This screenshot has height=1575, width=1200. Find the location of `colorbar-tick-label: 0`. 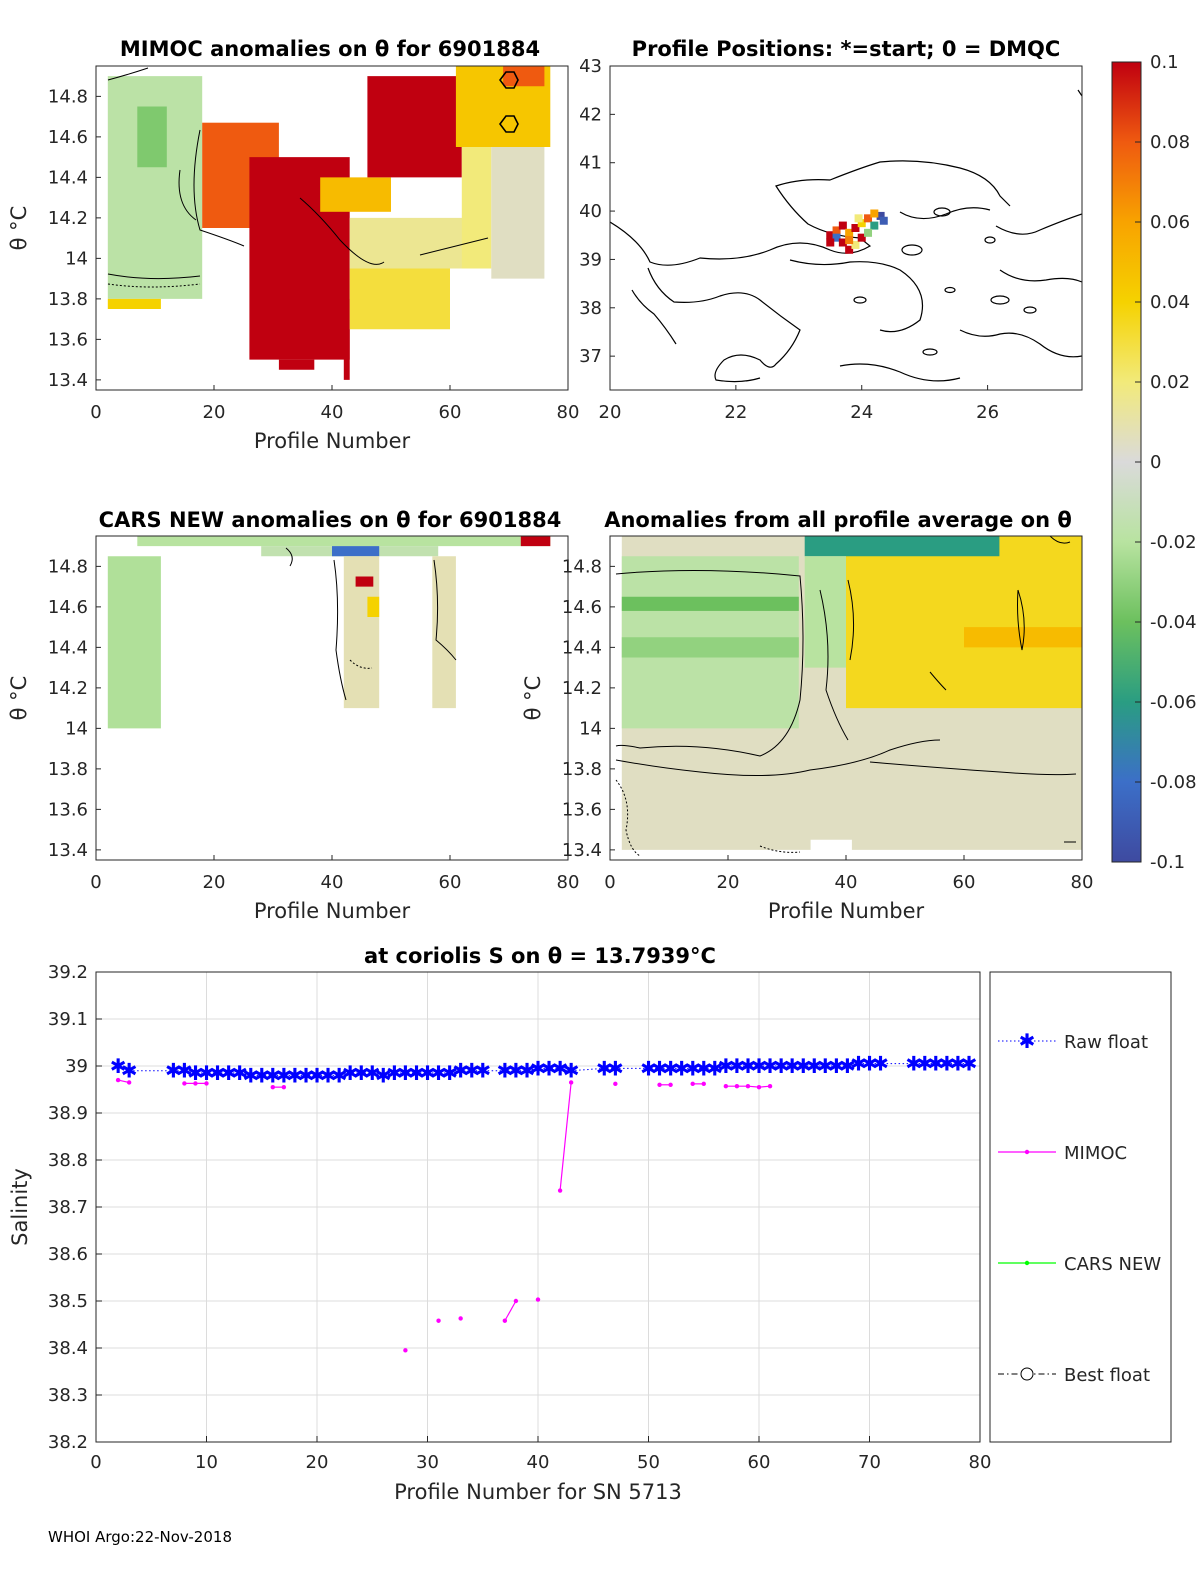

colorbar-tick-label: 0 is located at coordinates (1155, 462).